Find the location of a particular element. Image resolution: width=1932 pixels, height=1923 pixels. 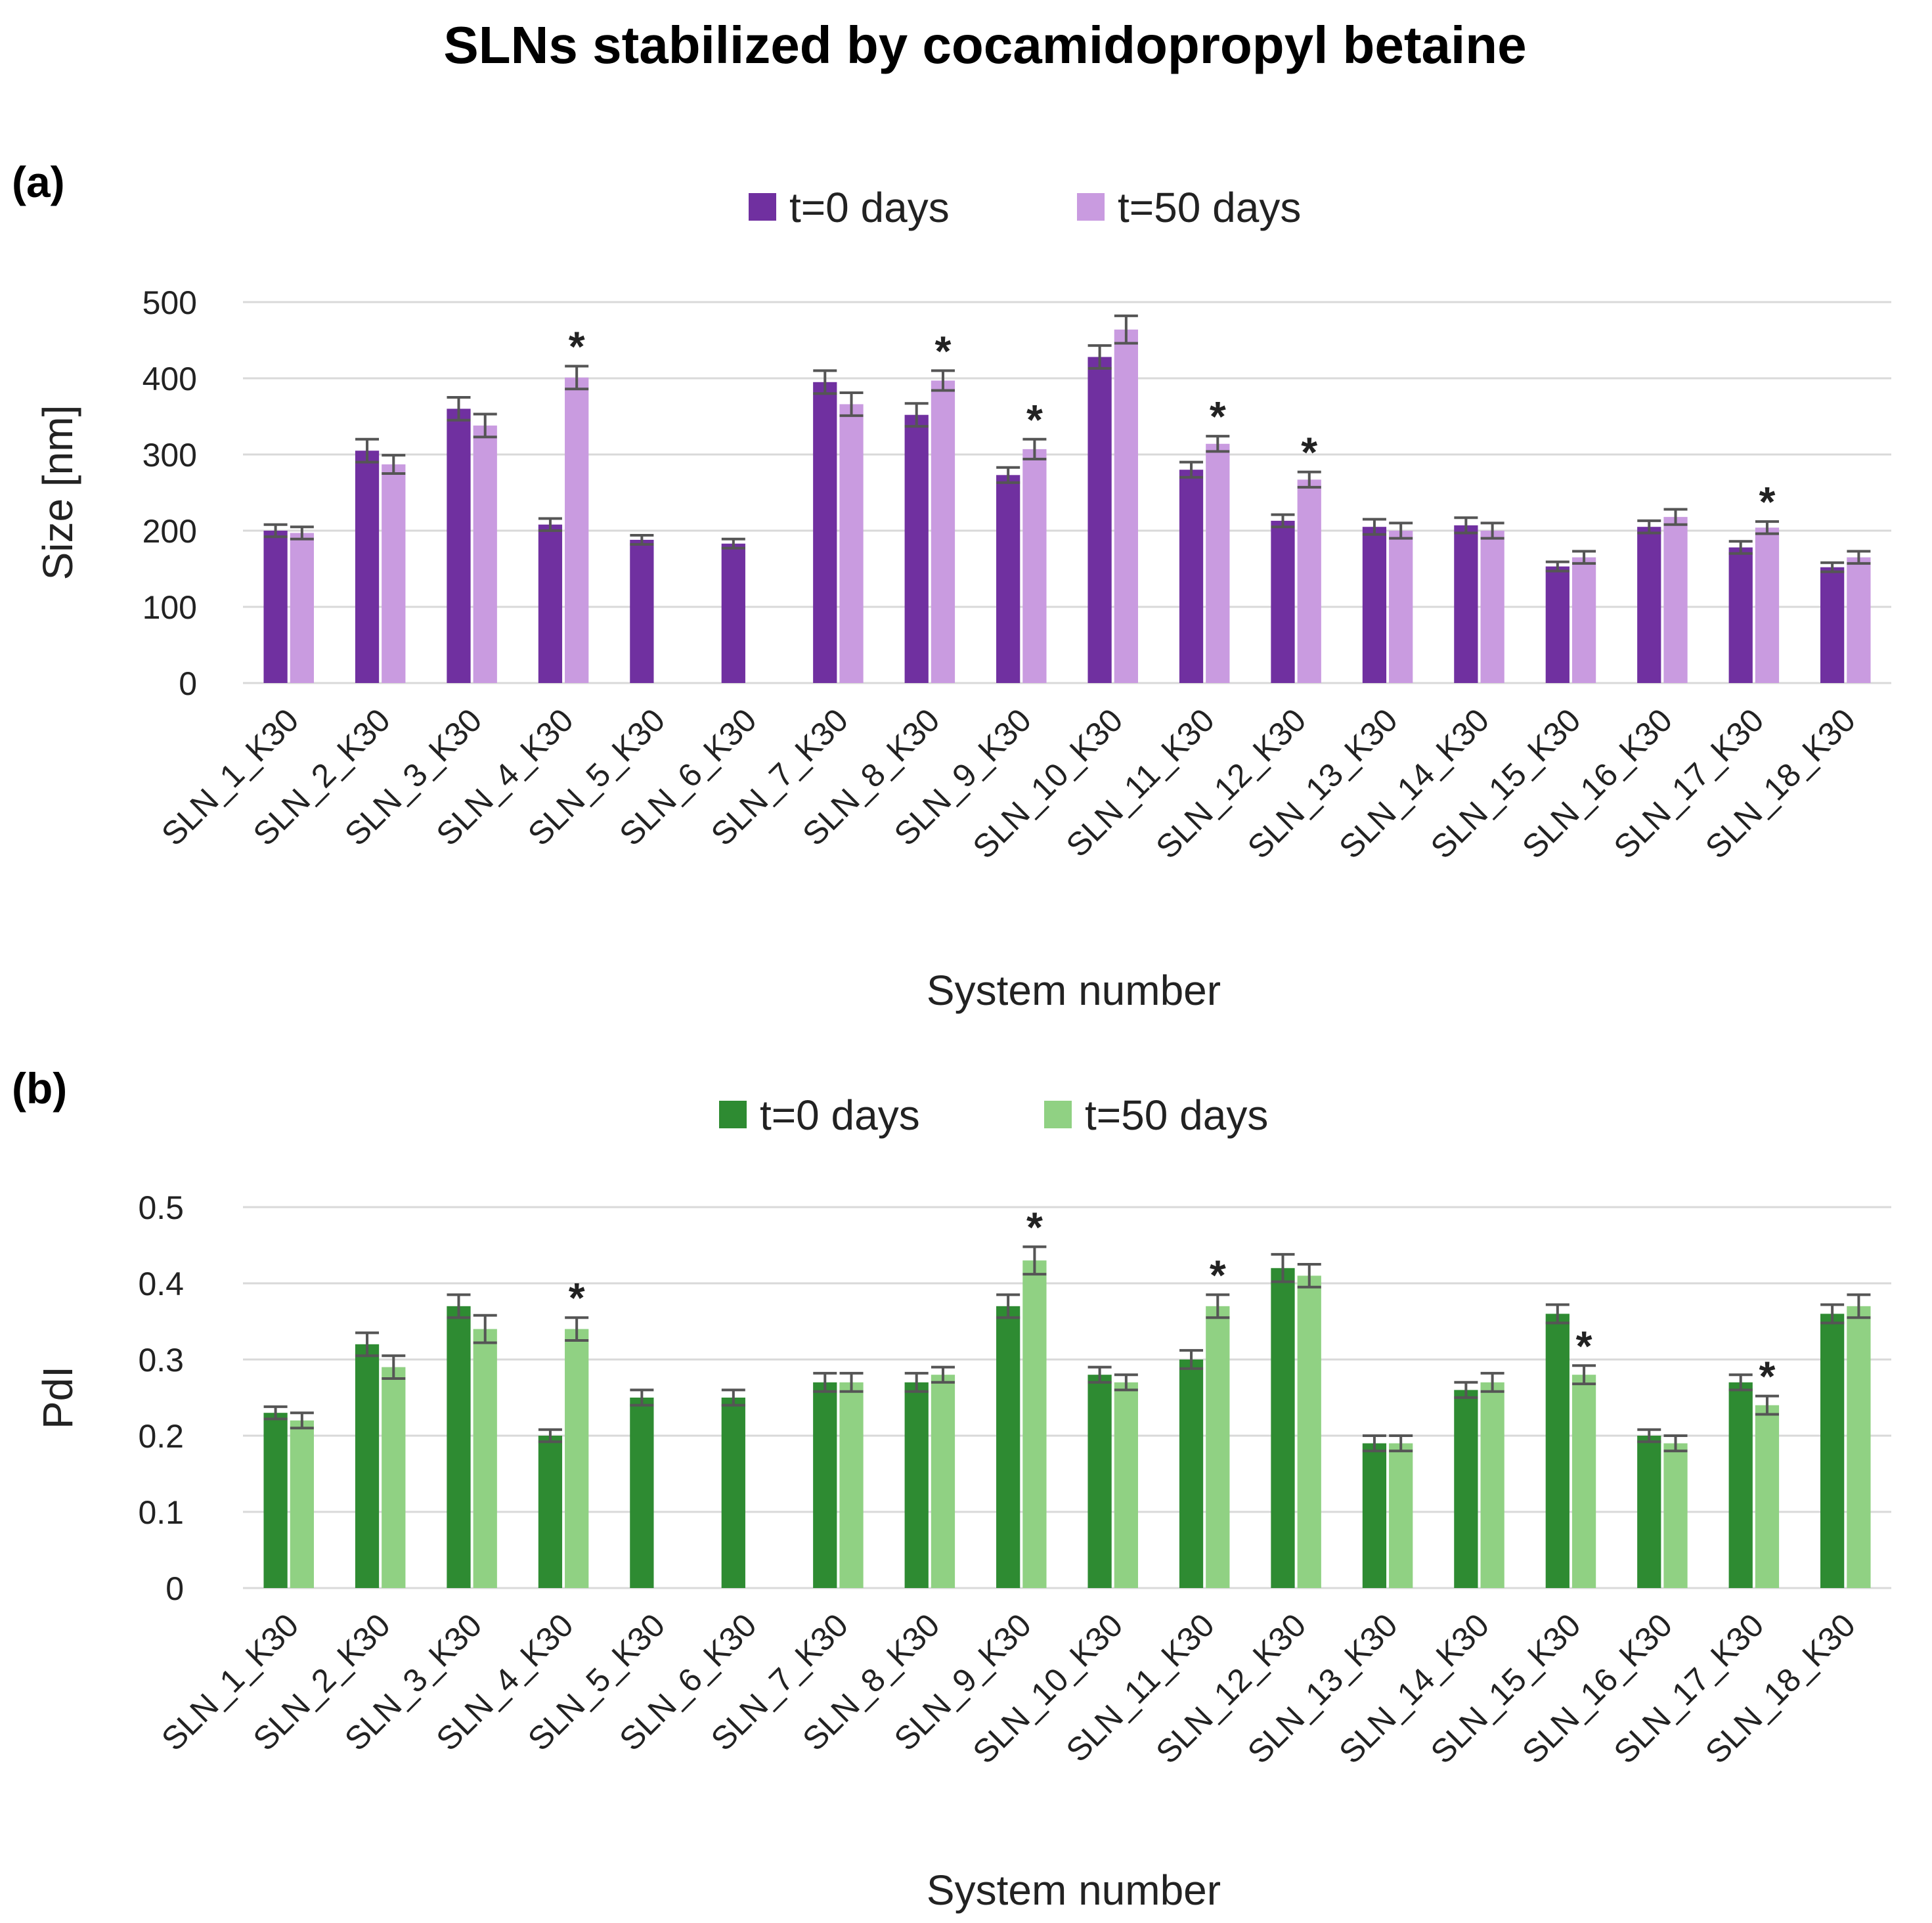

bar-a-s1-c14 is located at coordinates (1492, 607).